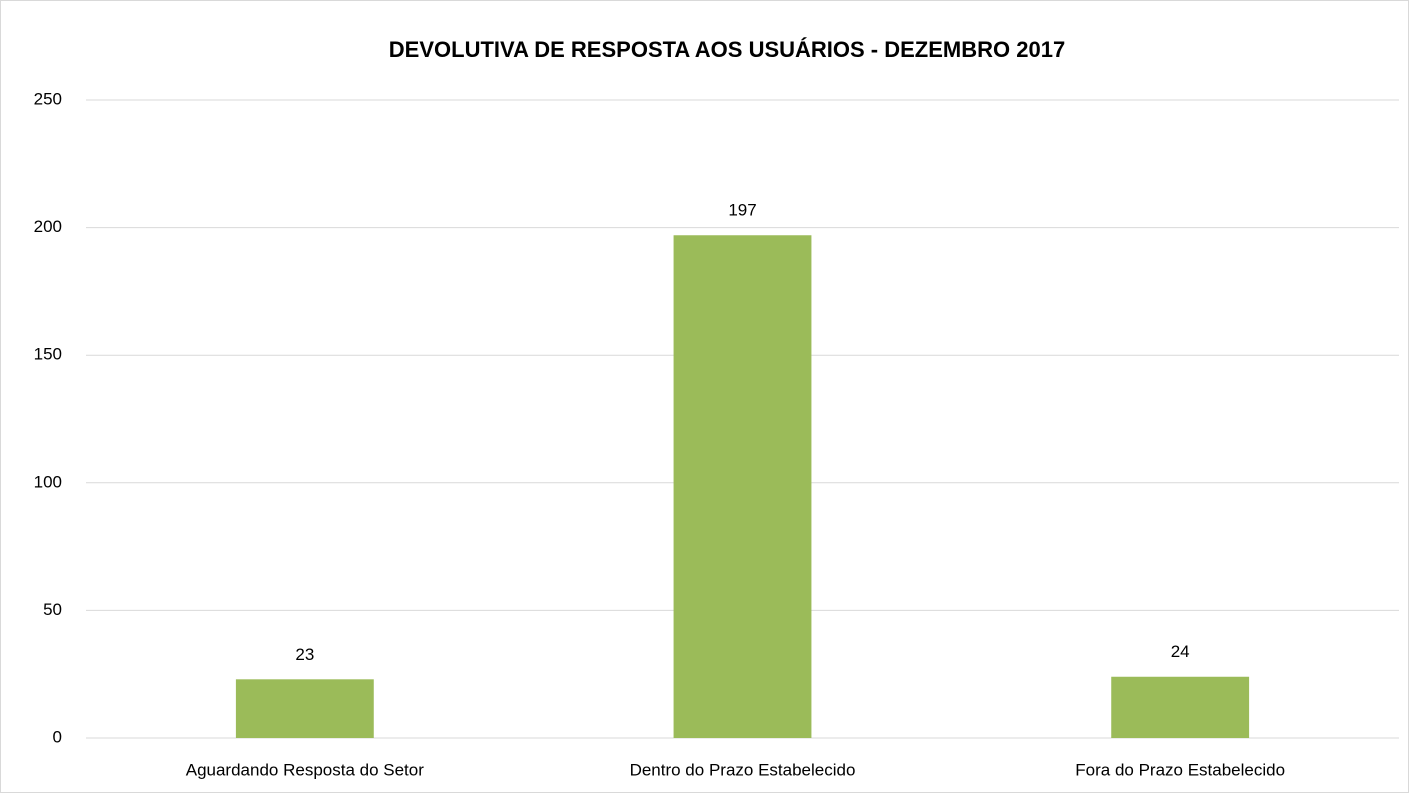 This screenshot has width=1409, height=793. I want to click on y-tick-label: 200, so click(48, 226).